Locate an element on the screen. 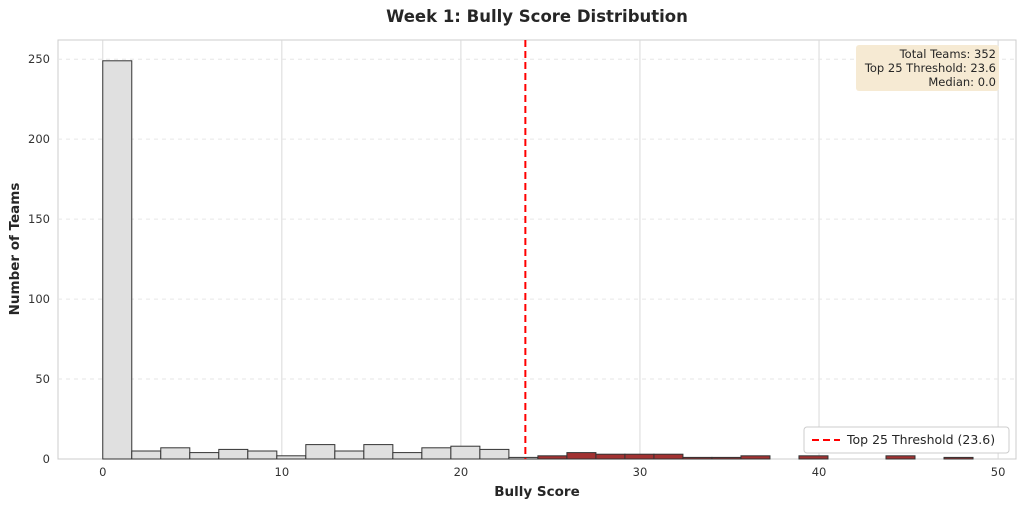  stats-box-background is located at coordinates (927, 68).